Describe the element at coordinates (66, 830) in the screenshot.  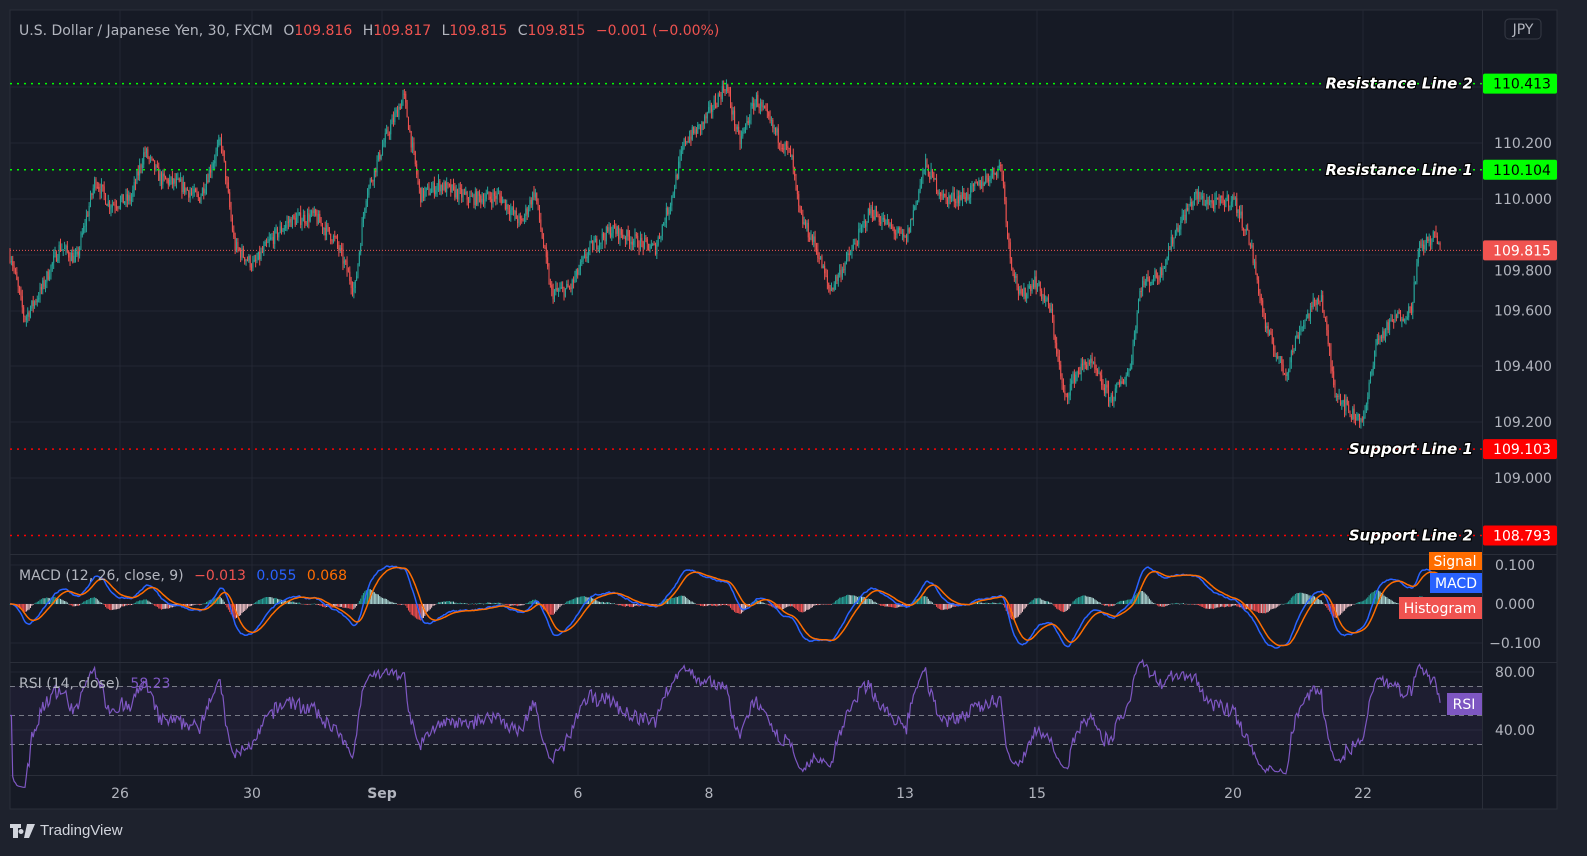
I see `tradingview-logo: TradingView` at that location.